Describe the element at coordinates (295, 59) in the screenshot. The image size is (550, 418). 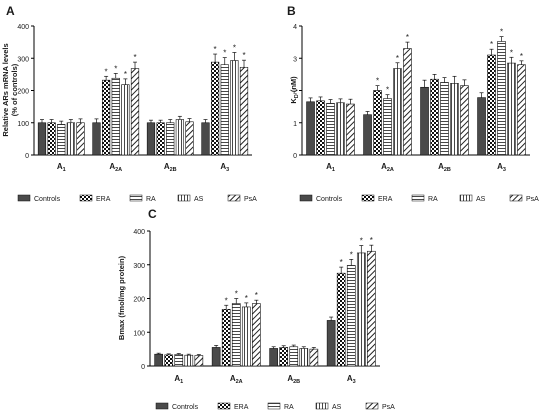
I see `panel-b-y-tick-label: 3` at that location.